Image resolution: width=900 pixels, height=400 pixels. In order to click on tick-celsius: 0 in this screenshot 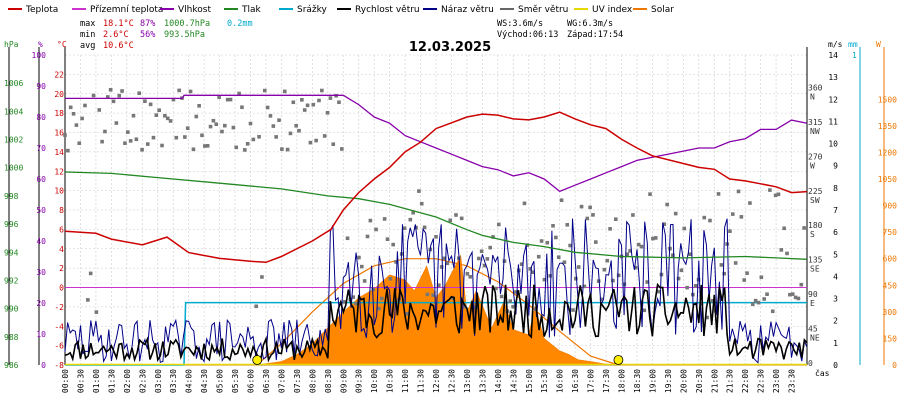, I will do `click(61, 288)`.